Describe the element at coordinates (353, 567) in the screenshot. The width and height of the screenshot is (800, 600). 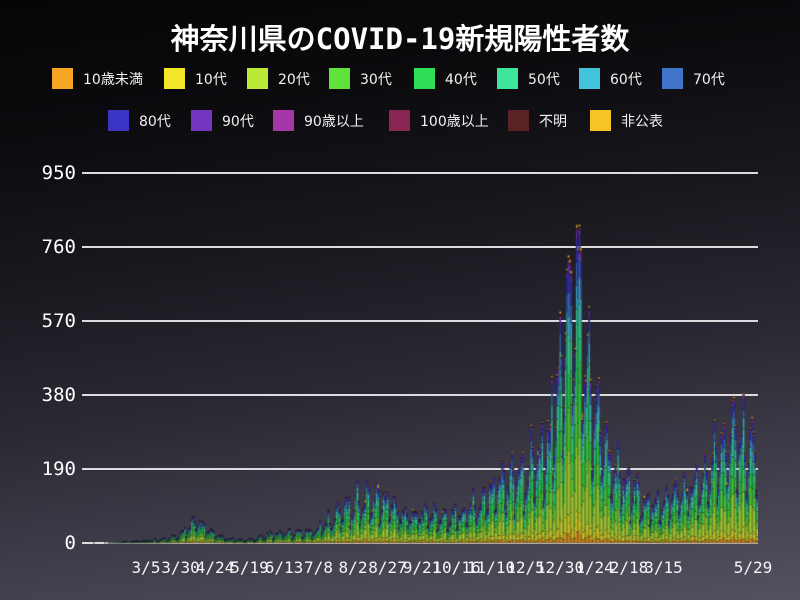
I see `x-axis-label-8-2: 8/2` at that location.